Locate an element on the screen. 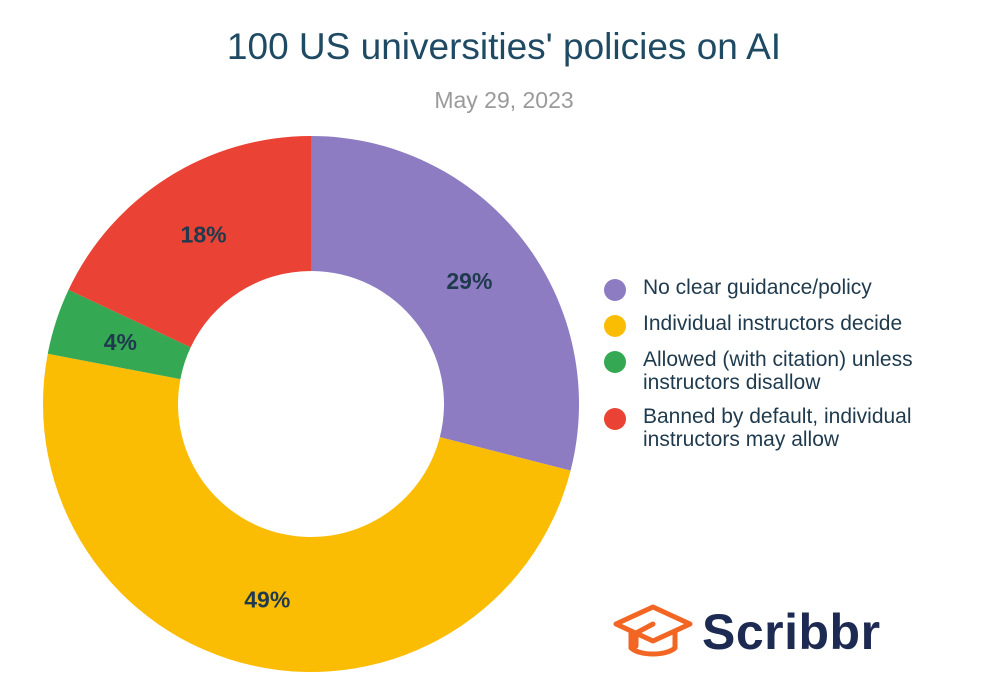 This screenshot has width=1008, height=697. legend-label: No clear guidance/policy is located at coordinates (757, 287).